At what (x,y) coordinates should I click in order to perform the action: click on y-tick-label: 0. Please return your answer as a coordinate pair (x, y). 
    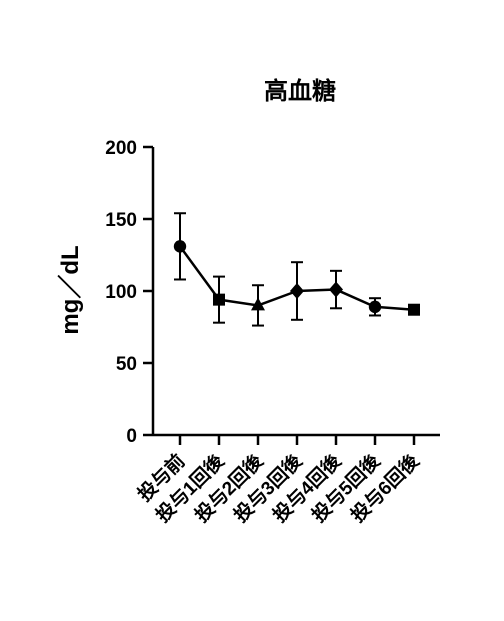
    Looking at the image, I should click on (131, 436).